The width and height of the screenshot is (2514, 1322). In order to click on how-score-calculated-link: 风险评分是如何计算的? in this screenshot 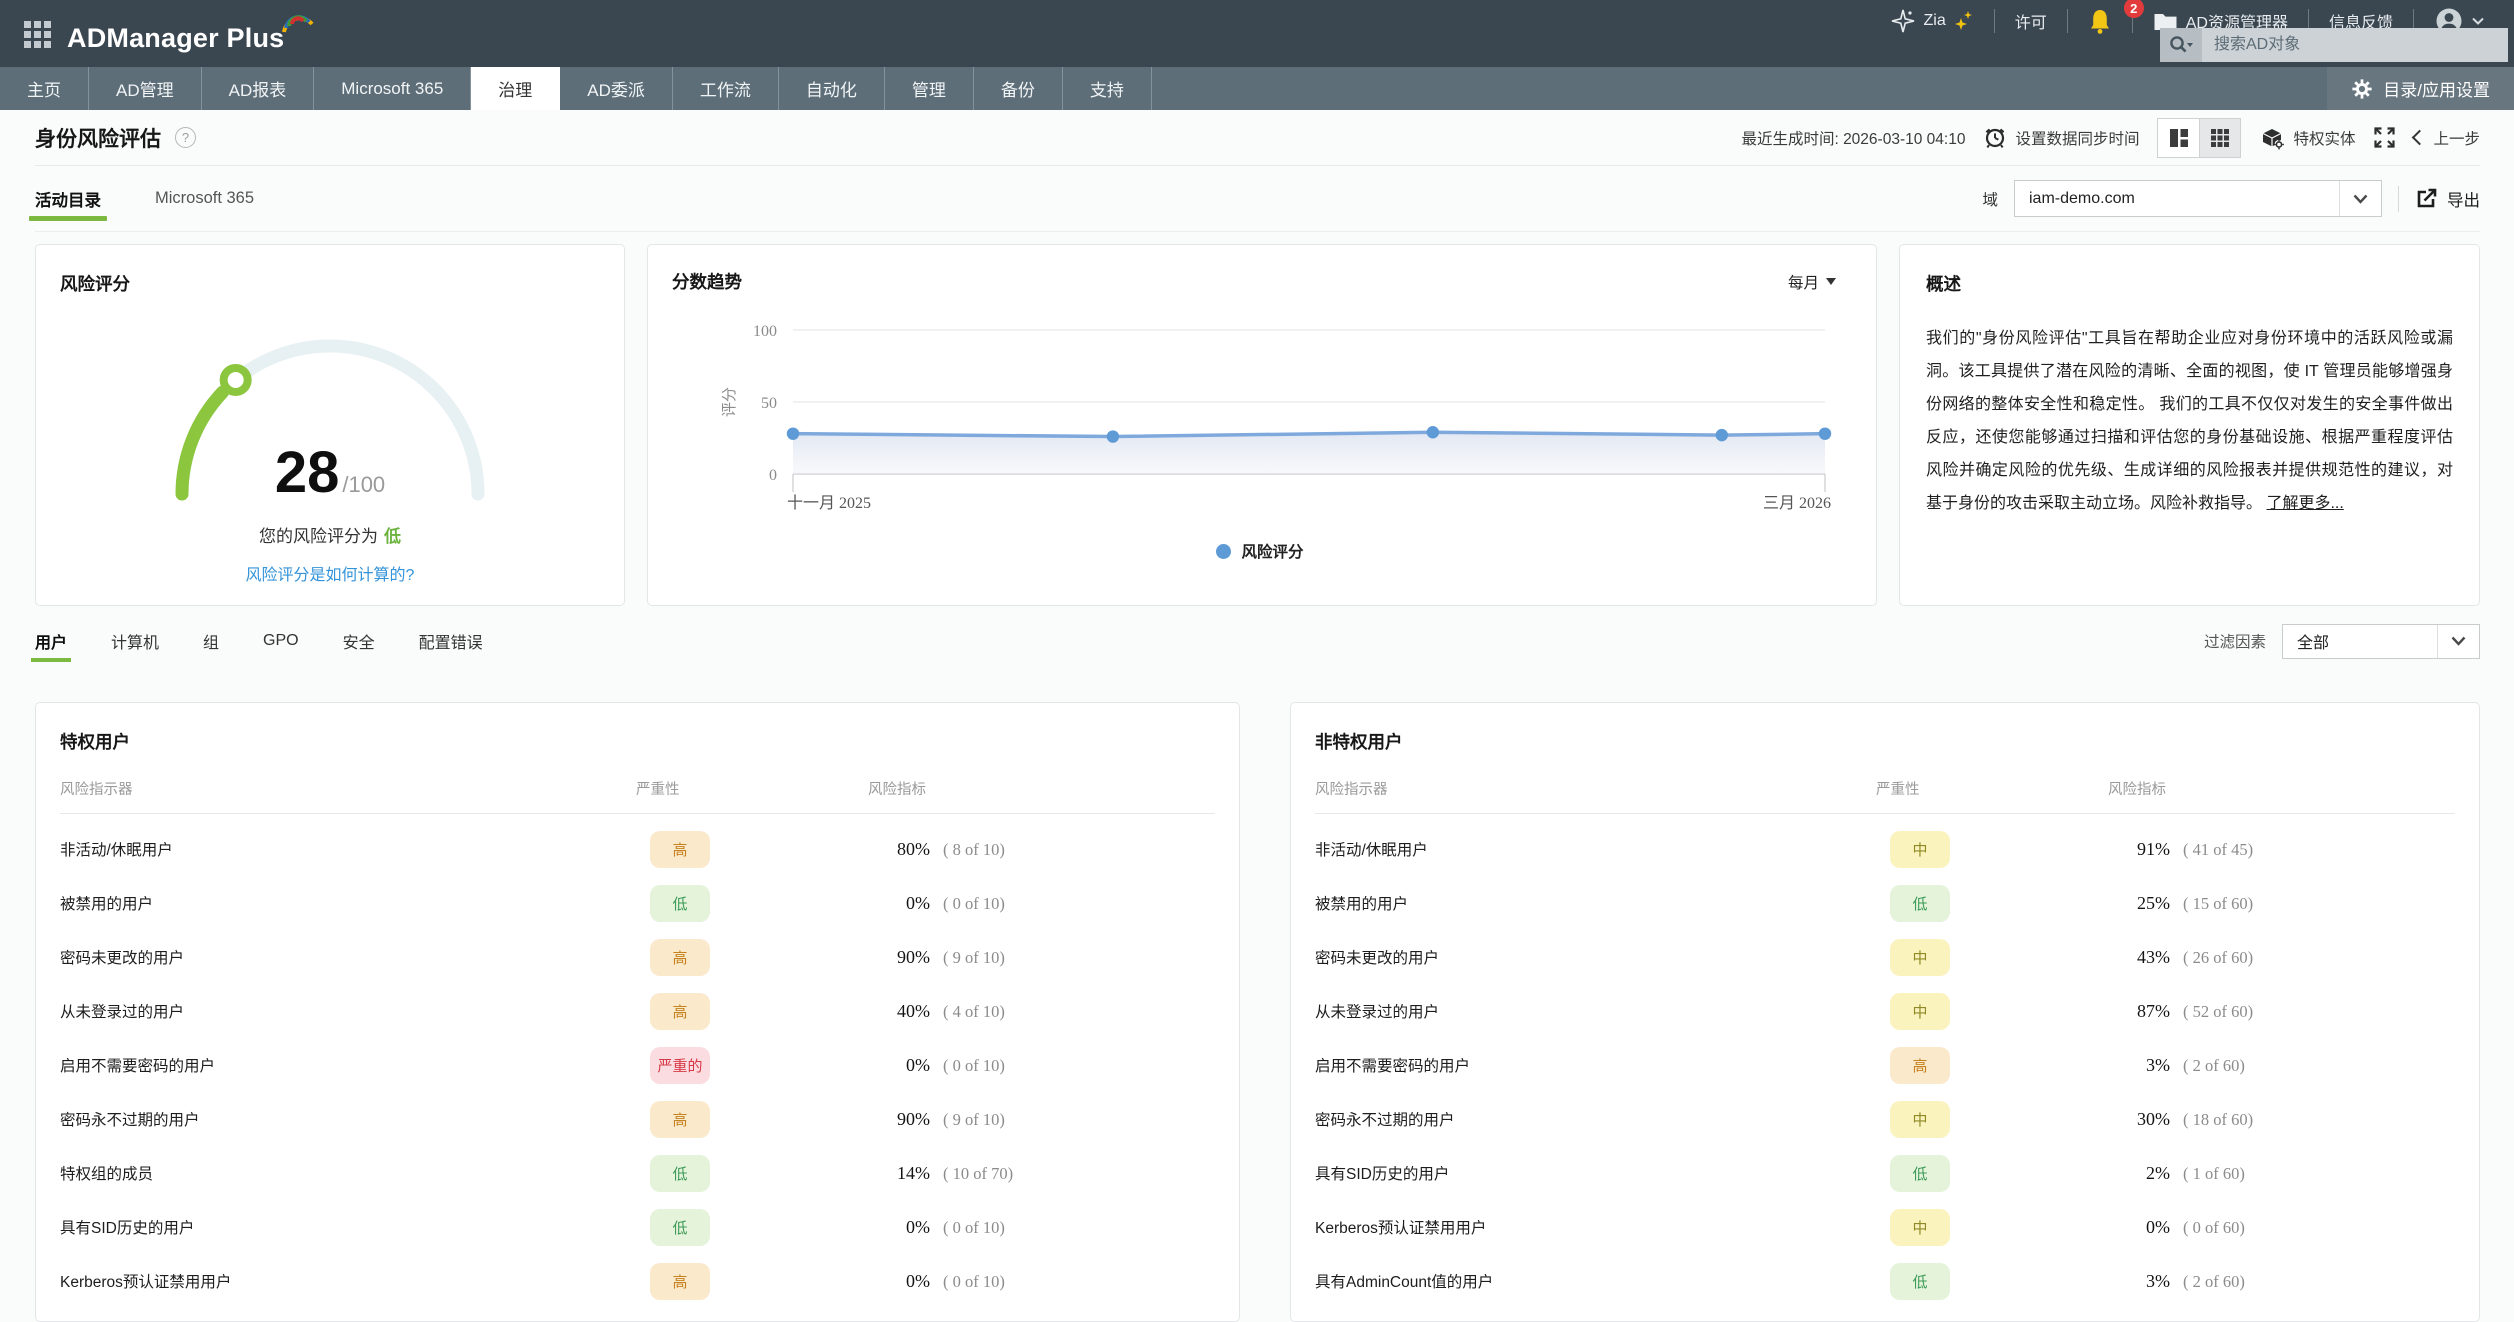, I will do `click(330, 575)`.